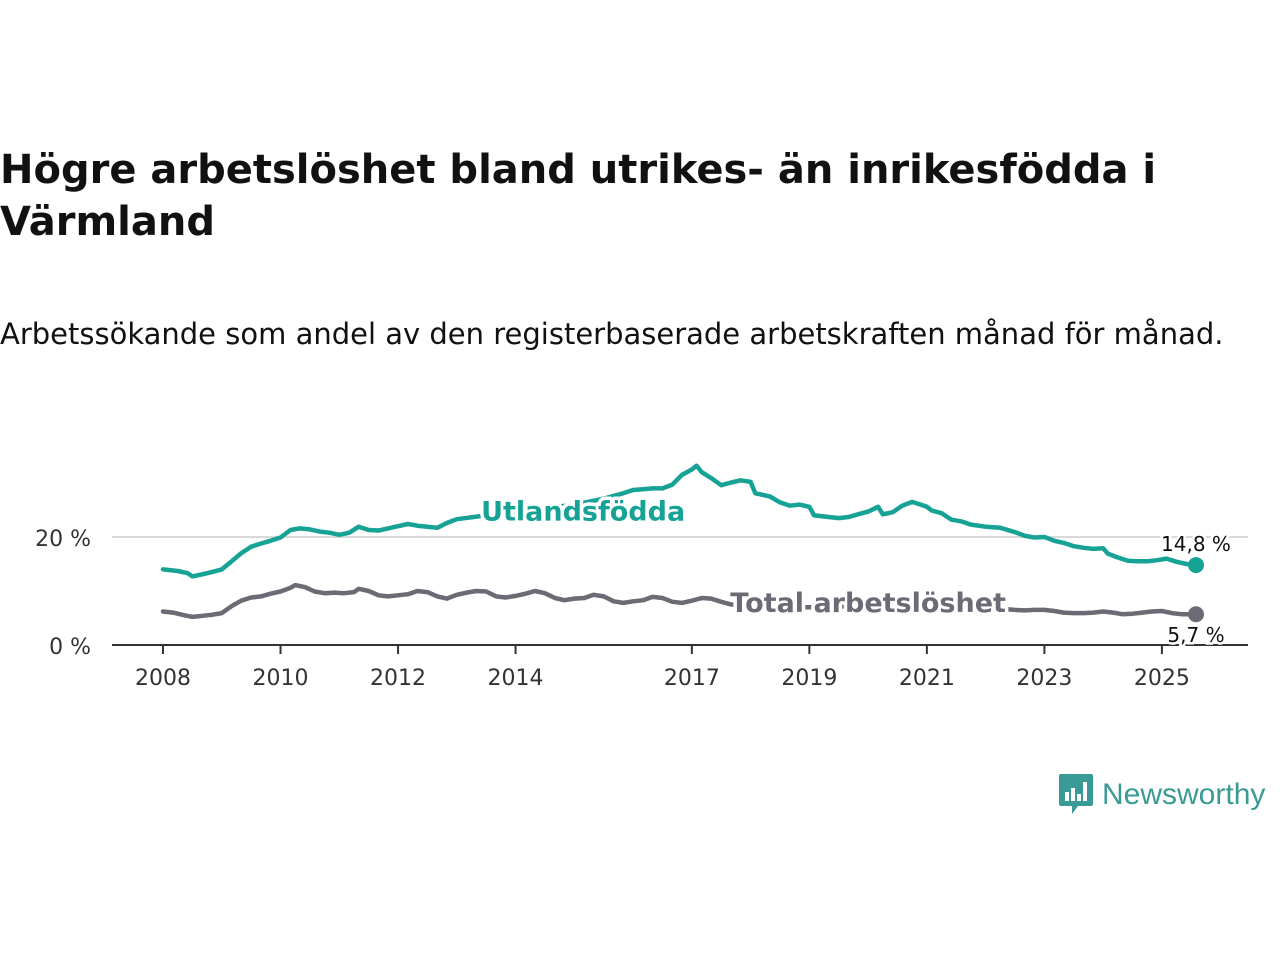  I want to click on x-tick-label: 2010, so click(281, 678).